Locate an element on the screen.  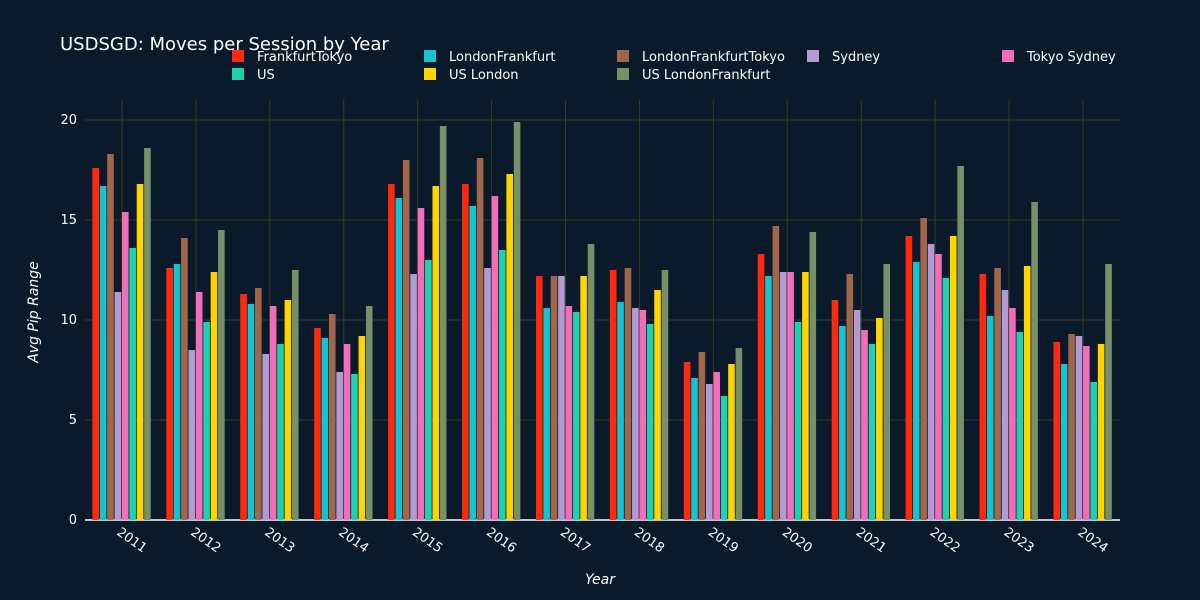
legend-label: LondonFrankfurt is located at coordinates (502, 57).